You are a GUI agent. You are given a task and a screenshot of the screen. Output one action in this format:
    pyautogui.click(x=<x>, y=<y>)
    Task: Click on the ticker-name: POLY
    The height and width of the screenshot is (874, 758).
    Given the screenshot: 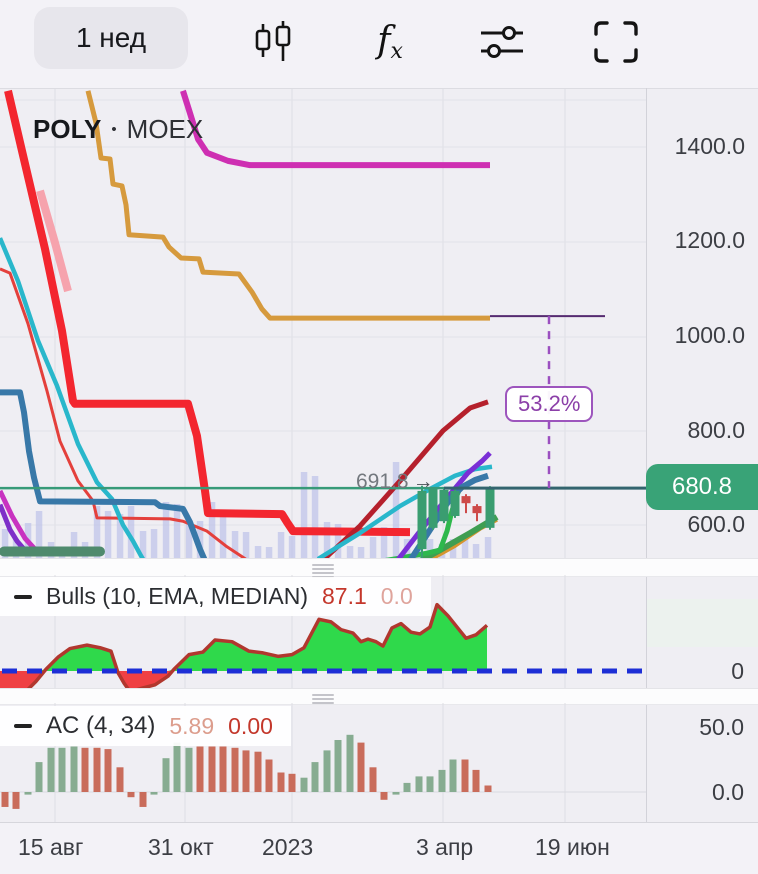 What is the action you would take?
    pyautogui.click(x=67, y=129)
    